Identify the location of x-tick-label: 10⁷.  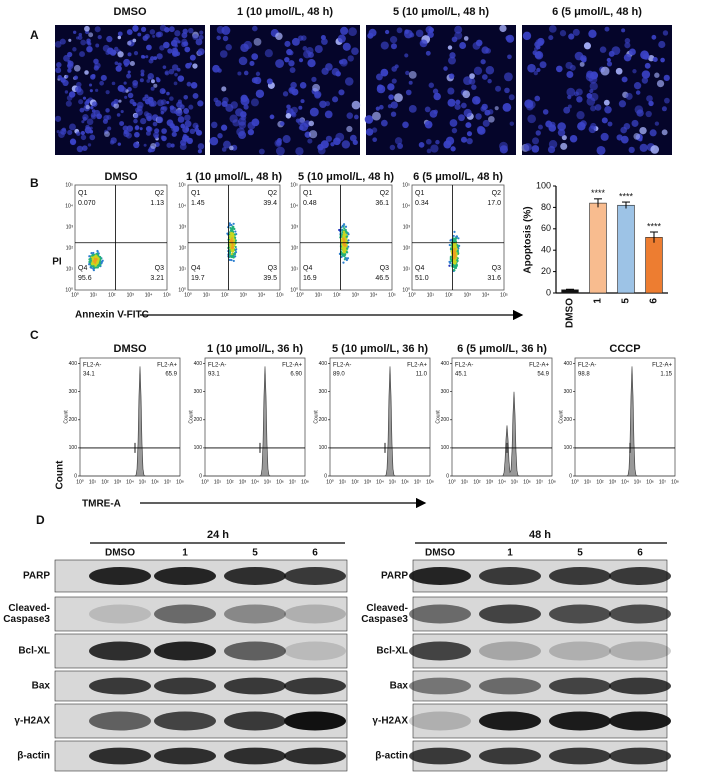
(663, 482).